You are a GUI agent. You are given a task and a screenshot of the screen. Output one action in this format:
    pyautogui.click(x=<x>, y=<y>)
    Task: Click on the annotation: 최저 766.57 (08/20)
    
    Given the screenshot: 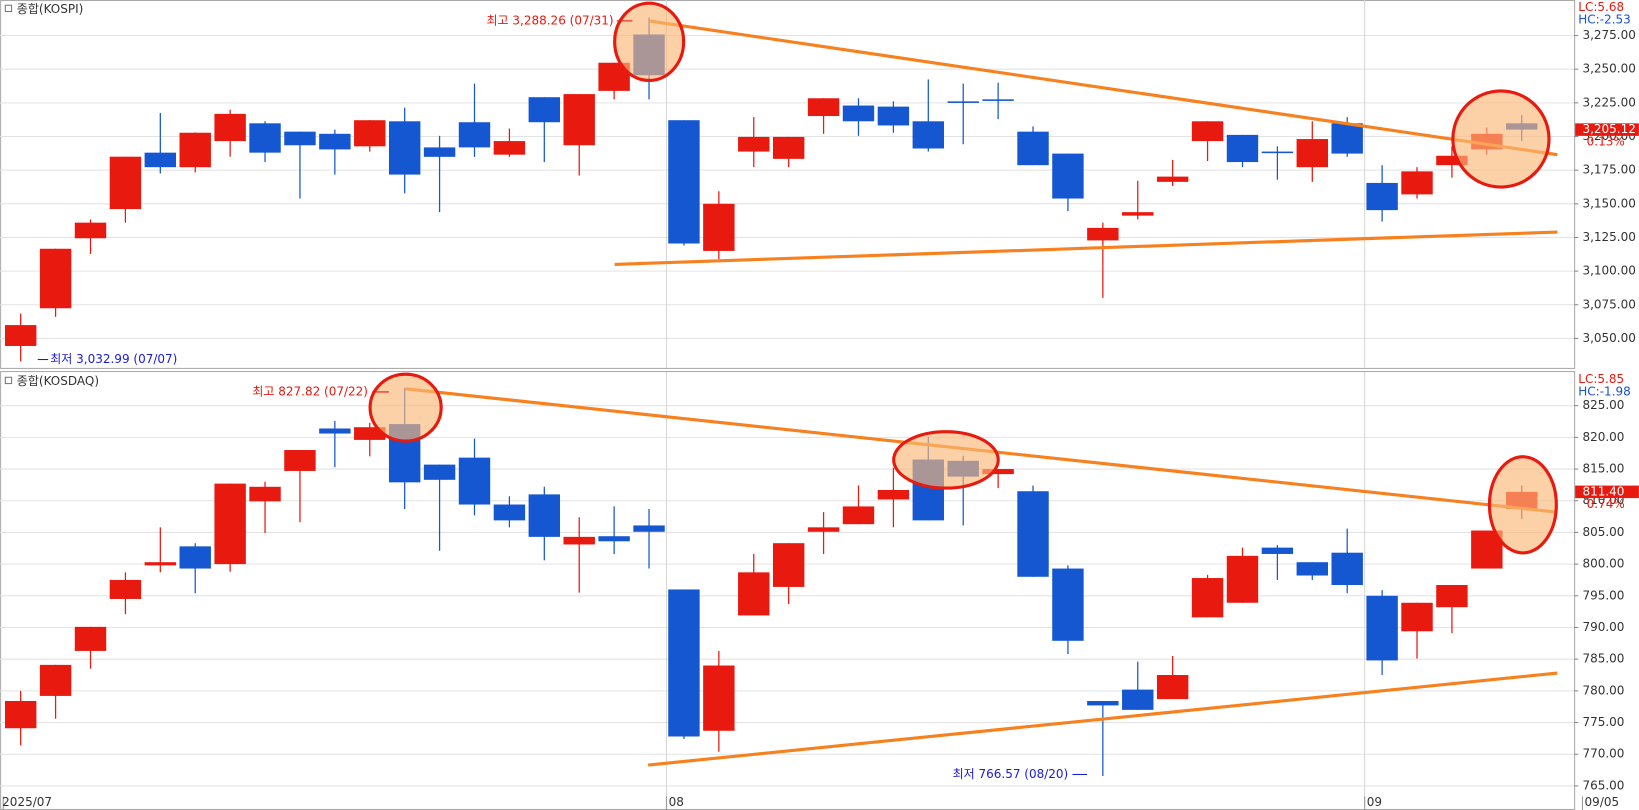 What is the action you would take?
    pyautogui.click(x=1011, y=774)
    